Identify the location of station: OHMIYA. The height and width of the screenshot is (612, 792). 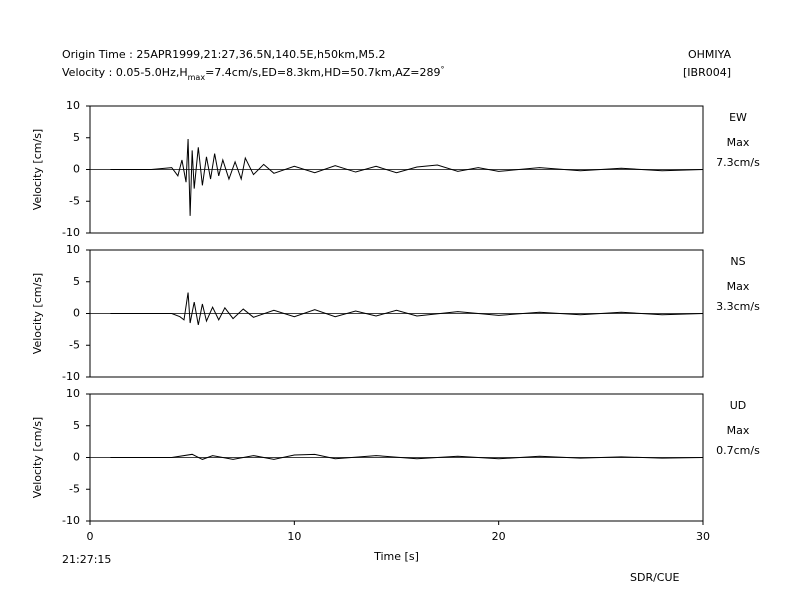
(710, 54).